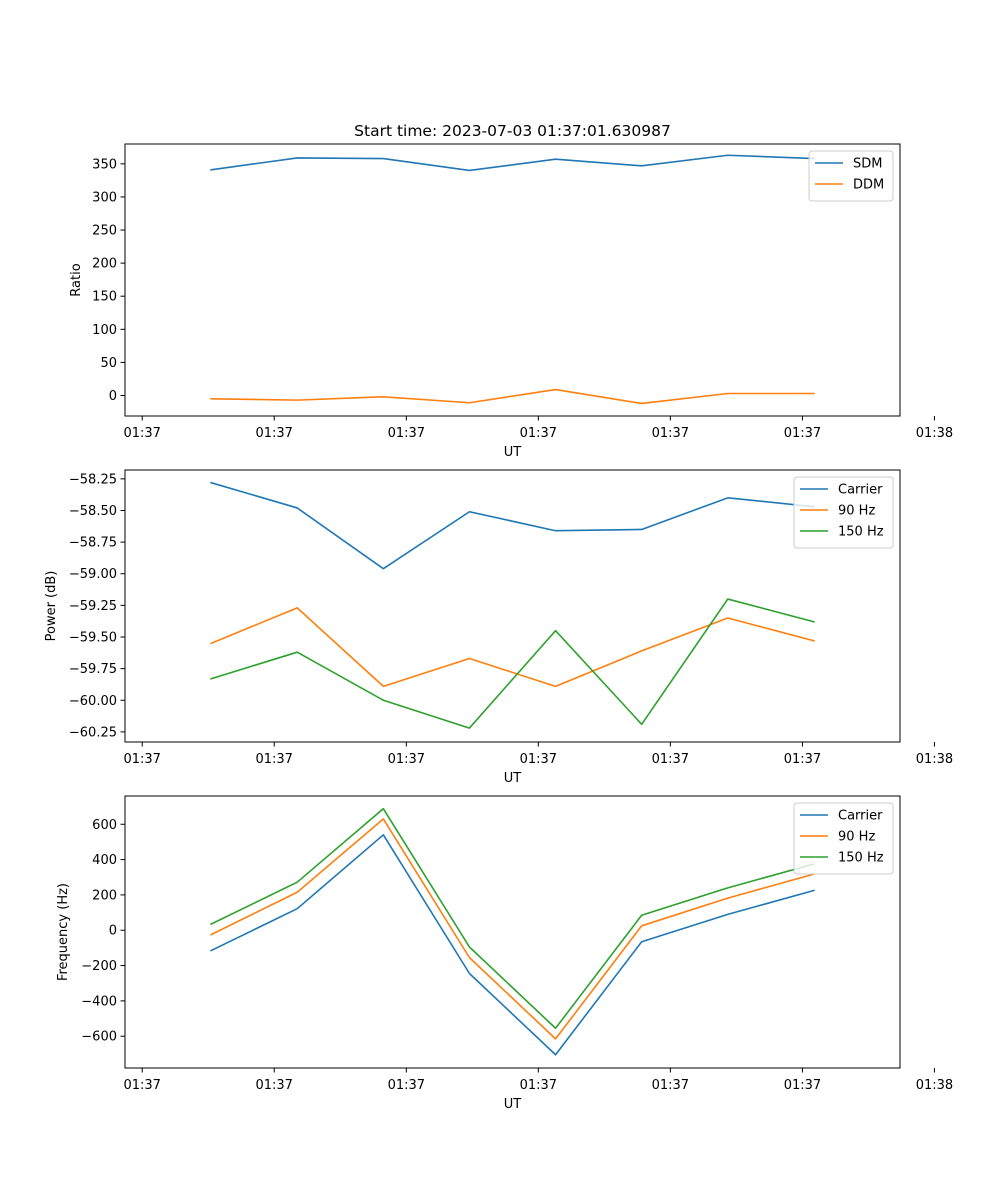  Describe the element at coordinates (93, 669) in the screenshot. I see `y-tick-label: −59.75` at that location.